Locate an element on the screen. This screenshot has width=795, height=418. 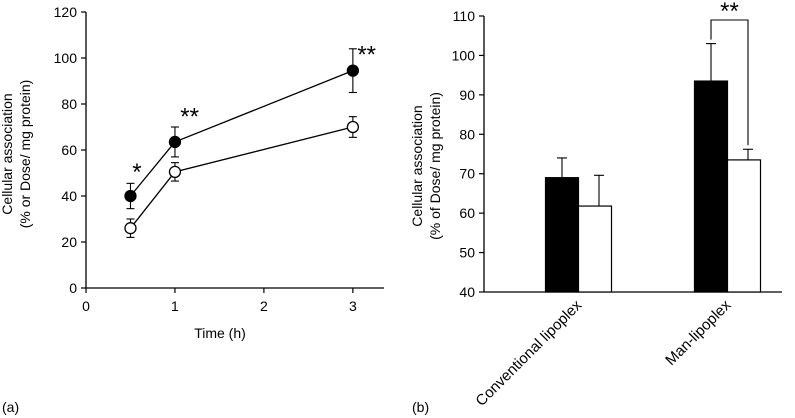
panel-a-significance-mark: * is located at coordinates (136, 172).